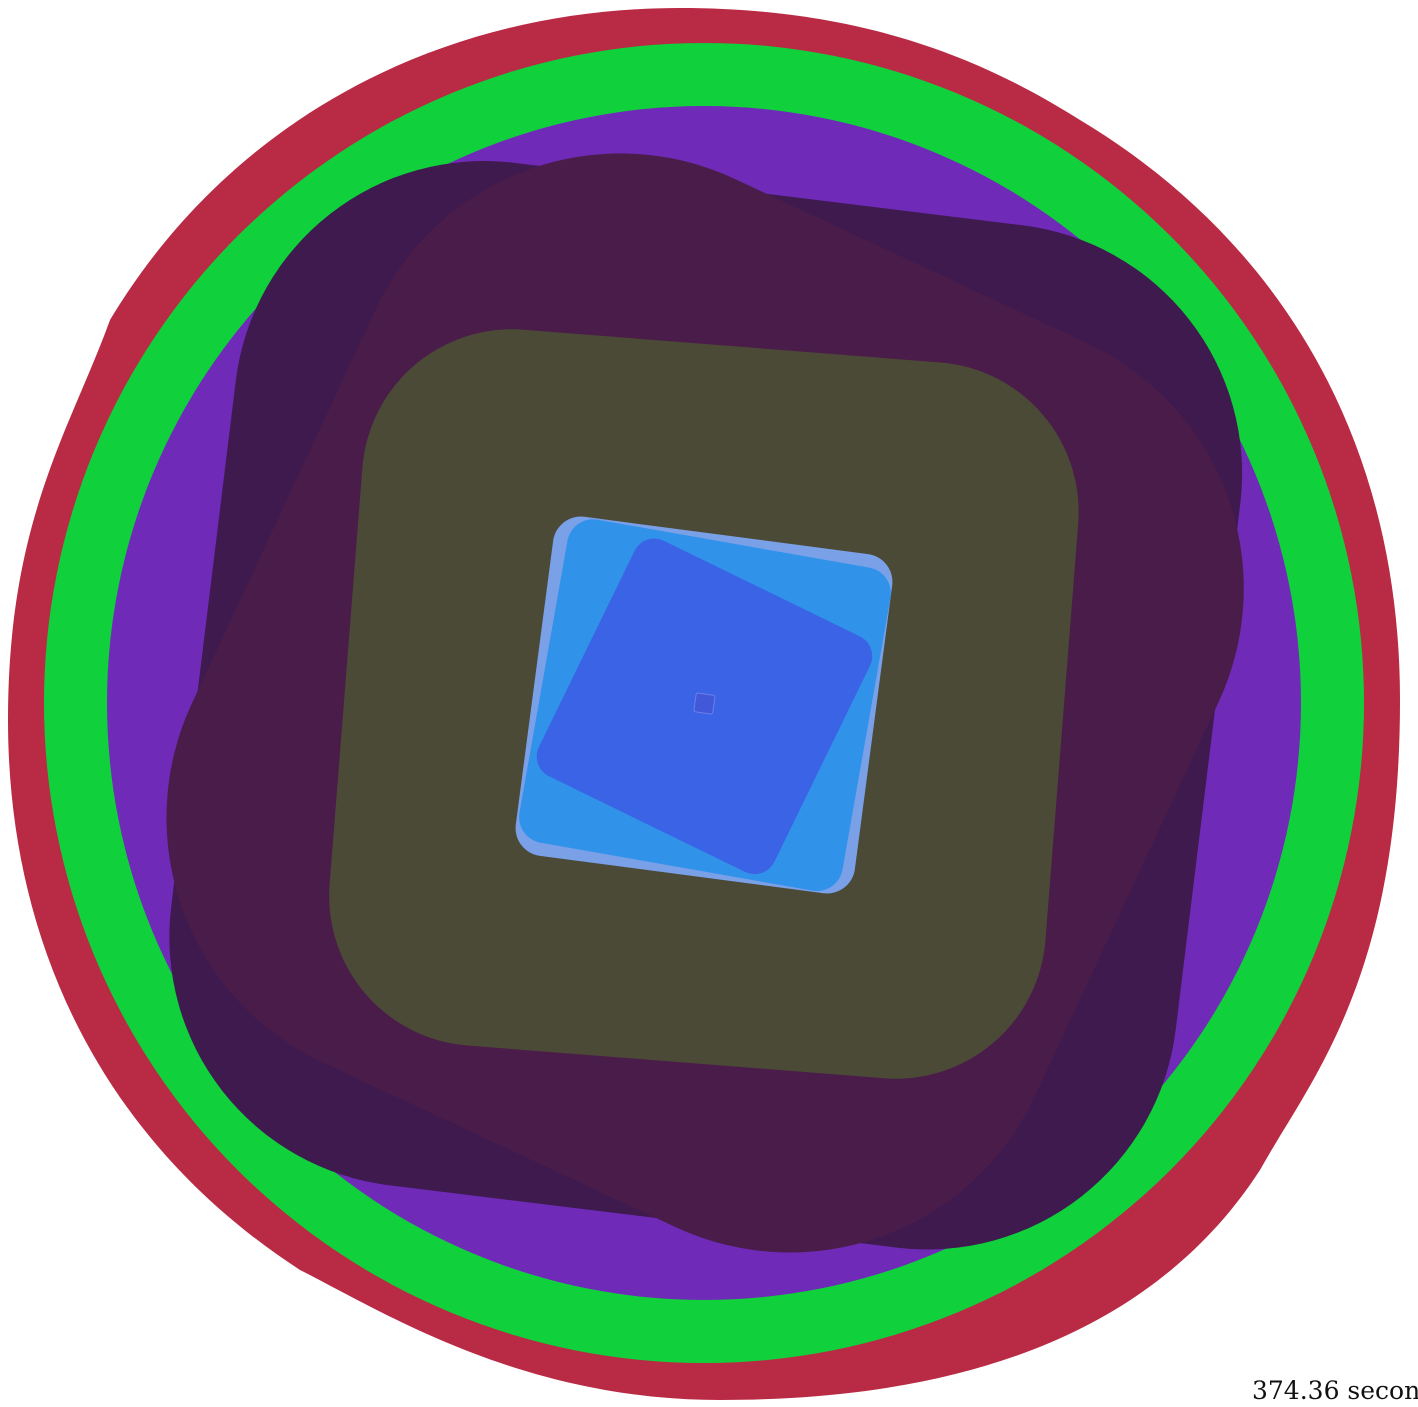 Image resolution: width=1418 pixels, height=1407 pixels. I want to click on center-small-square, so click(704, 703).